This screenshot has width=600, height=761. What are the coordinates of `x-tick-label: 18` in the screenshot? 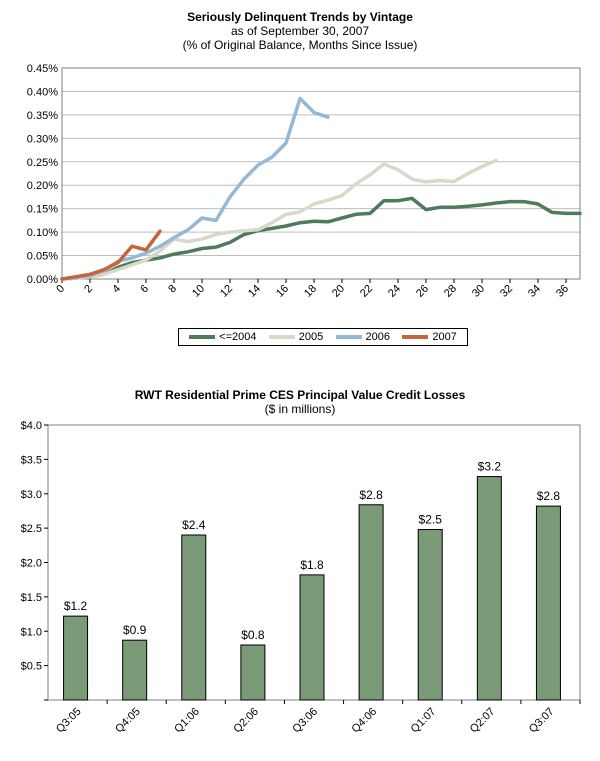 It's located at (310, 291).